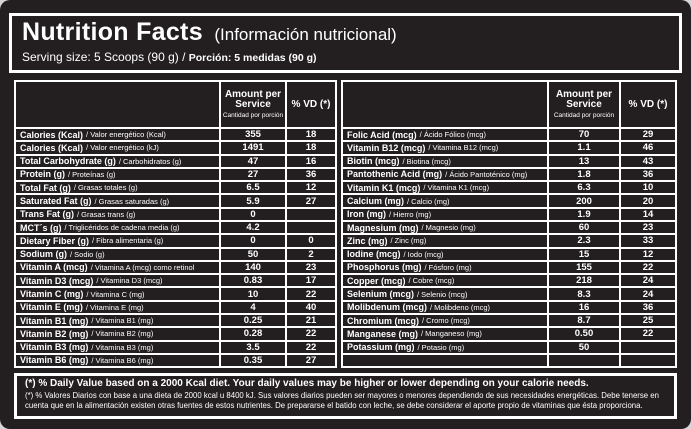 The height and width of the screenshot is (429, 691). I want to click on row-label-en: Vitamin E (mg), so click(51, 307).